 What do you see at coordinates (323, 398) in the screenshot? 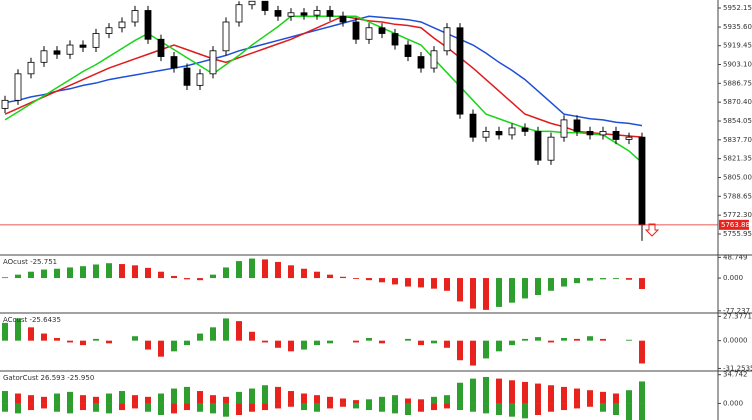
I see `panel` at bounding box center [323, 398].